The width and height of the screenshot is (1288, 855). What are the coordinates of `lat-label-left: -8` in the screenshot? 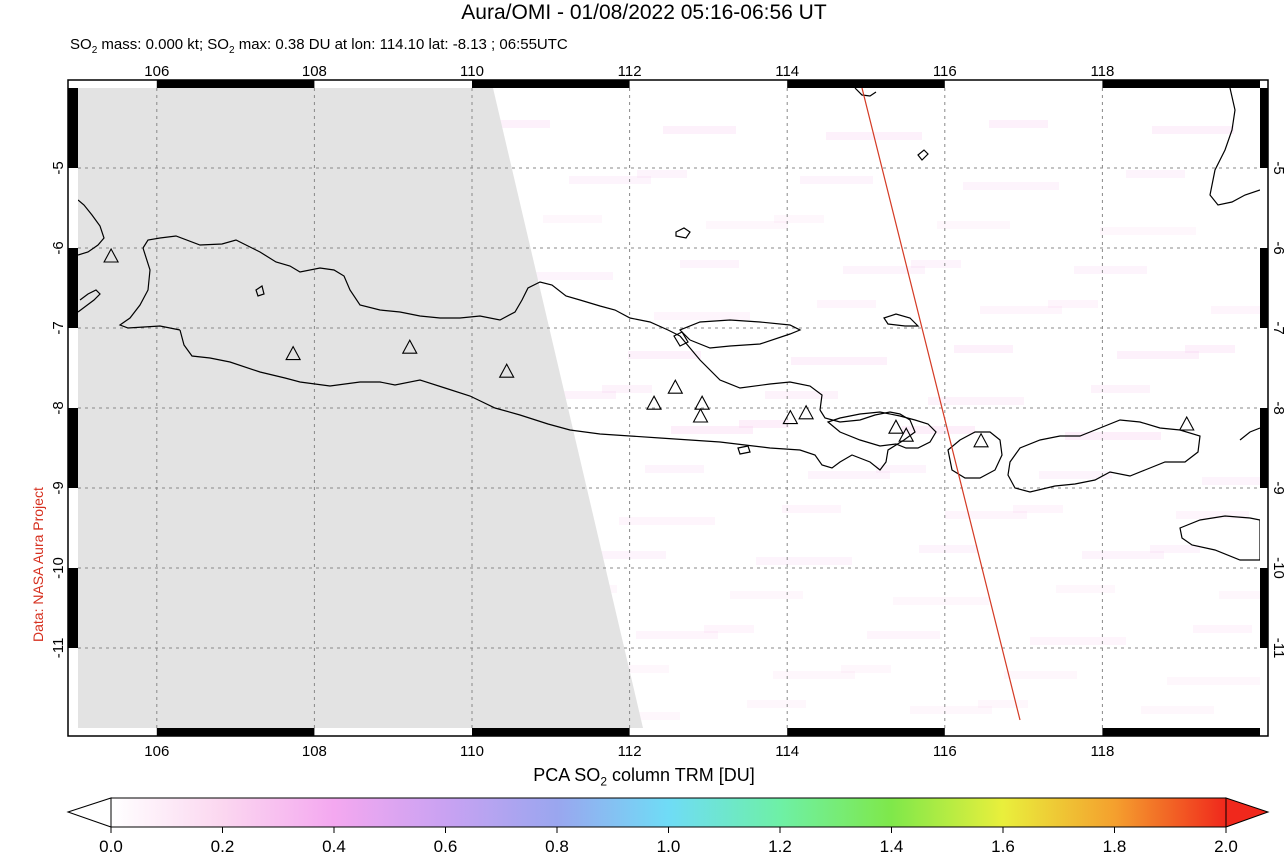 It's located at (58, 407).